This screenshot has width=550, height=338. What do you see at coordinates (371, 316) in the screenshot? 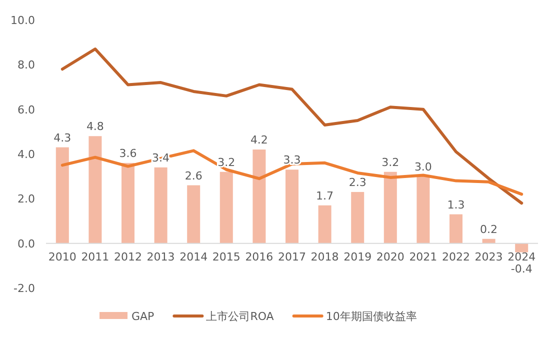
I see `legend-label: 10年期国债收益率` at bounding box center [371, 316].